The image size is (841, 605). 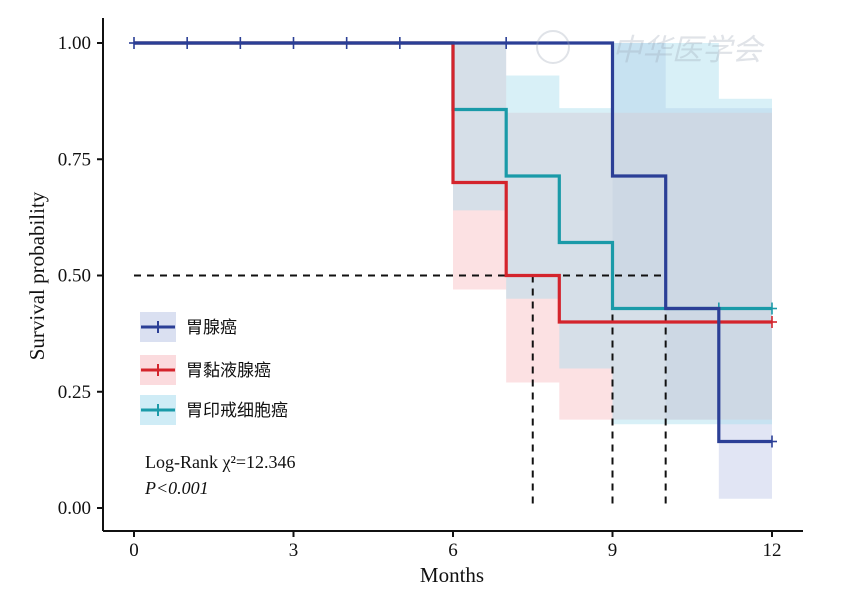 What do you see at coordinates (453, 550) in the screenshot?
I see `x-tick-label: 6` at bounding box center [453, 550].